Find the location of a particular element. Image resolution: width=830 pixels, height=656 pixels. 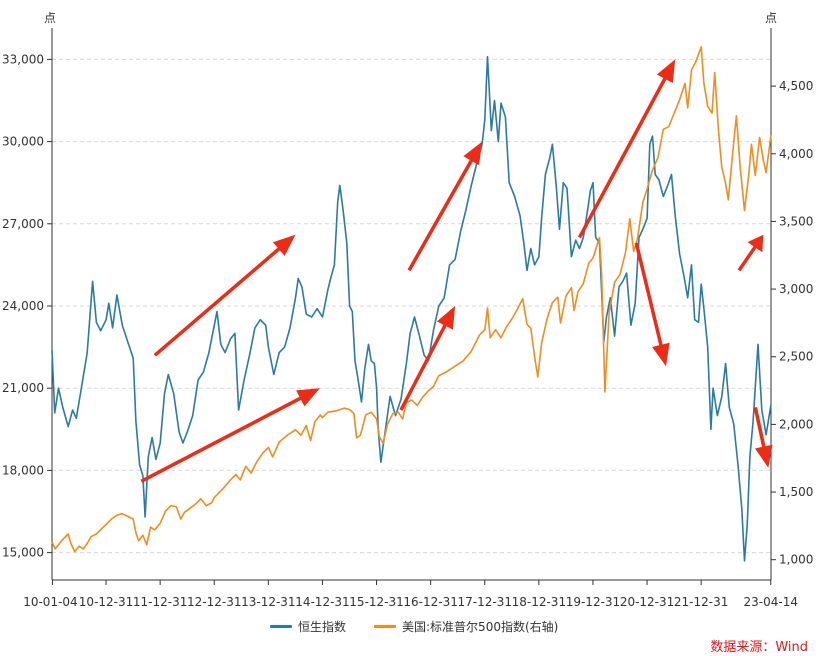

x-tick-label: 19-12-31 is located at coordinates (593, 602).